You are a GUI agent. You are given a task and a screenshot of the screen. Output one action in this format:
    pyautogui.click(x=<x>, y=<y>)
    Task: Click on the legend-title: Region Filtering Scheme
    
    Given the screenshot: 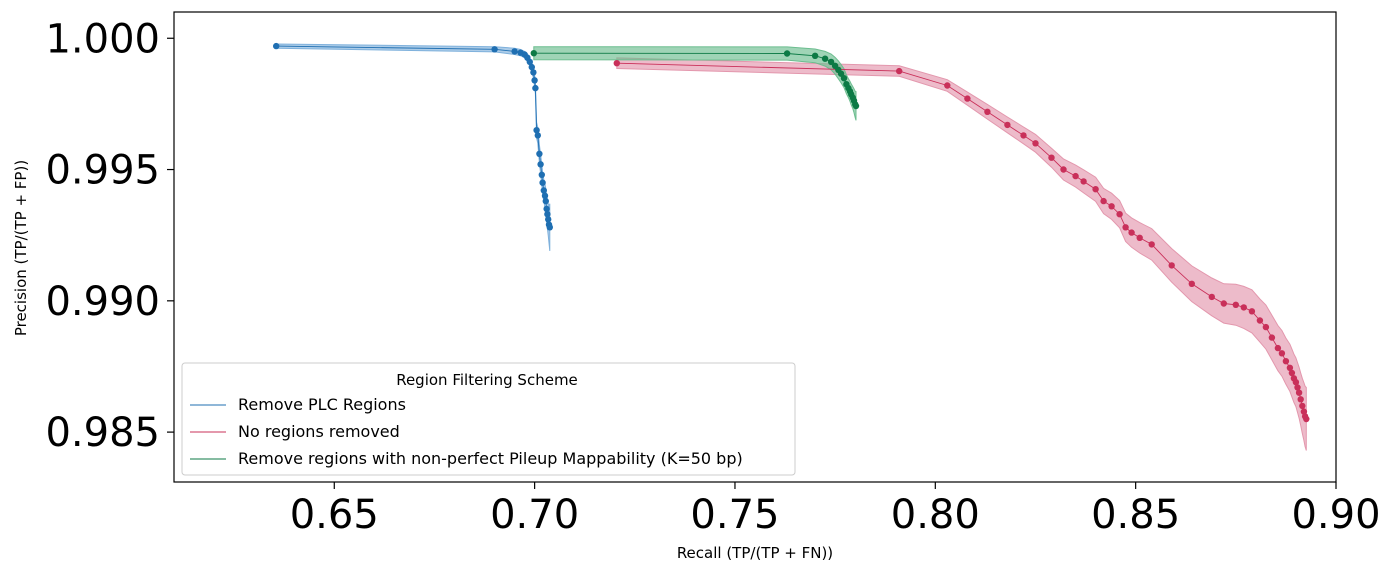 What is the action you would take?
    pyautogui.click(x=487, y=380)
    